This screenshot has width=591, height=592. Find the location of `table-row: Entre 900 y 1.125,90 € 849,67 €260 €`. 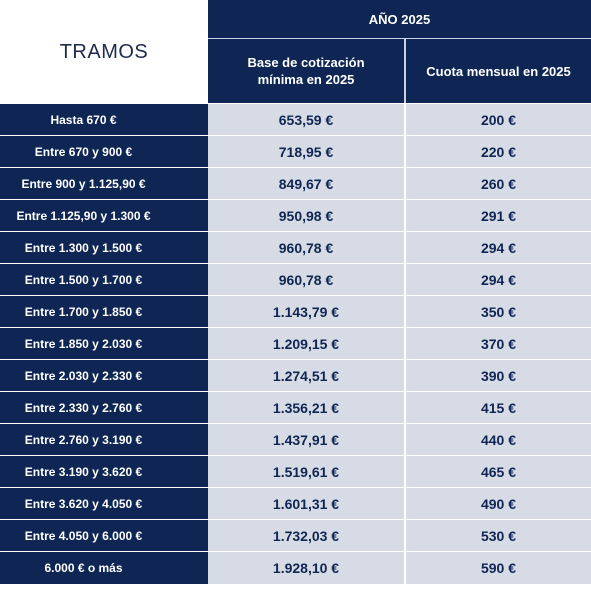

table-row: Entre 900 y 1.125,90 € 849,67 €260 € is located at coordinates (295, 184).